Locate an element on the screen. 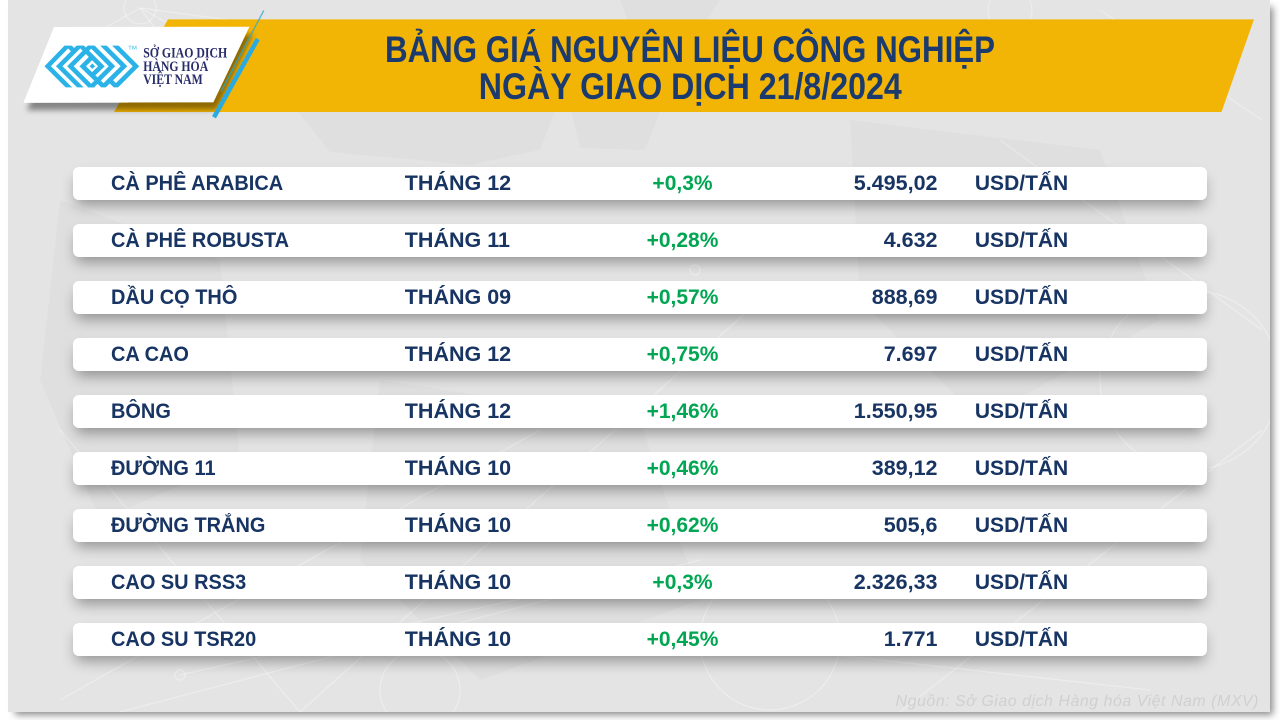 This screenshot has height=720, width=1280. svg-text: HÀNG HÓA is located at coordinates (175, 66).